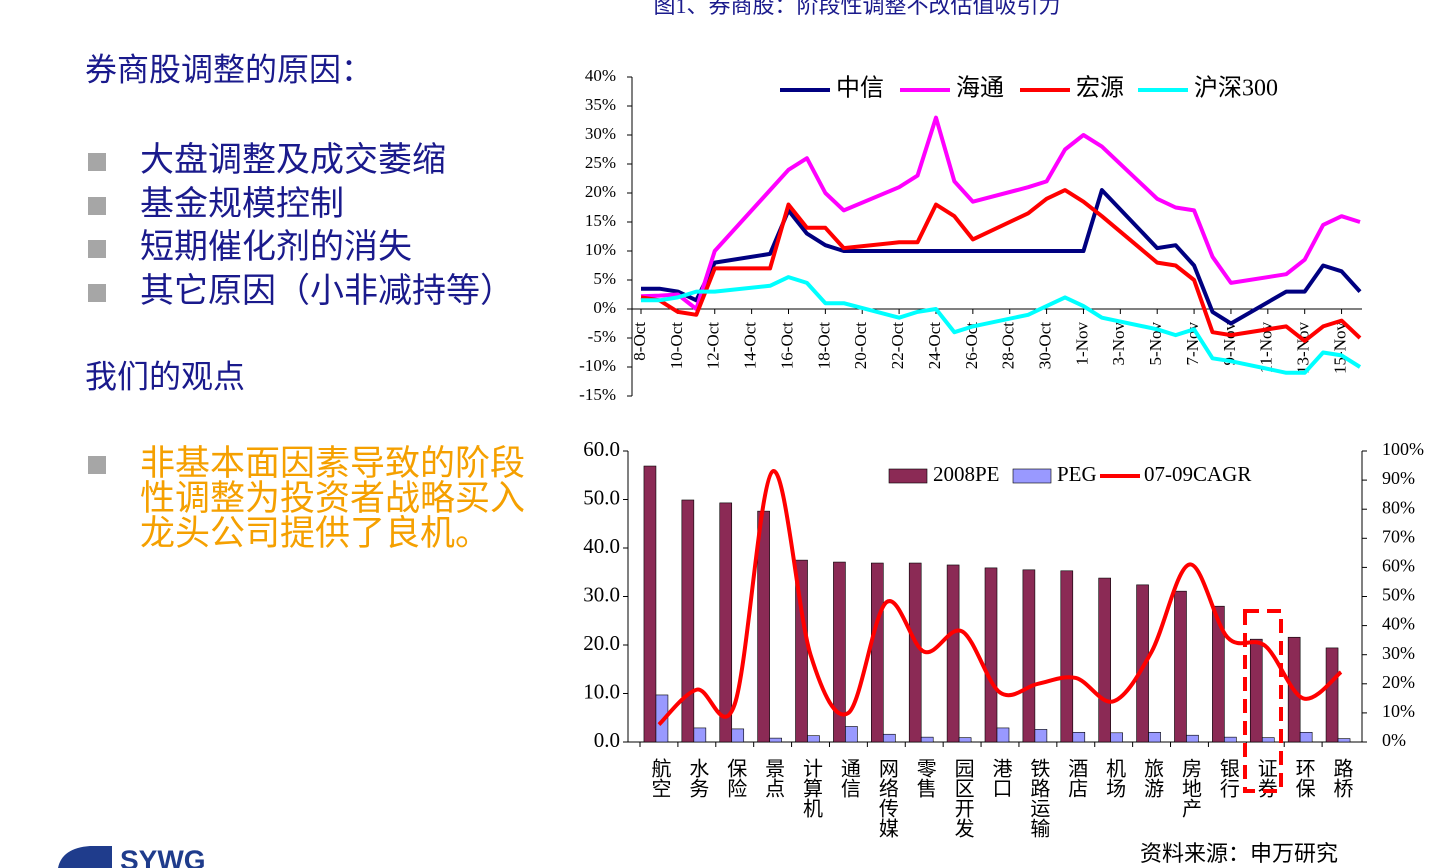 The width and height of the screenshot is (1436, 868). I want to click on y-tick-label: 5%, so click(604, 278).